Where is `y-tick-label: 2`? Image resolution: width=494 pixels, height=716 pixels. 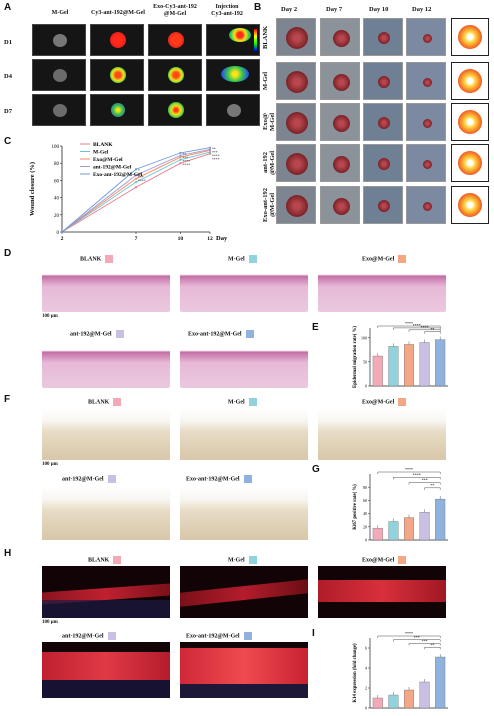
y-tick-label: 2 is located at coordinates (366, 688).